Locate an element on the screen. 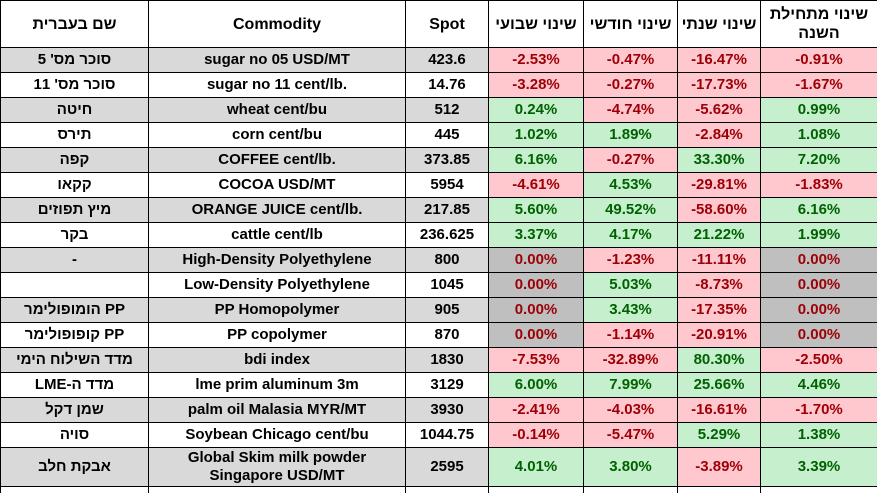 The height and width of the screenshot is (493, 877). hebrew-name-cell: קפה is located at coordinates (75, 160).